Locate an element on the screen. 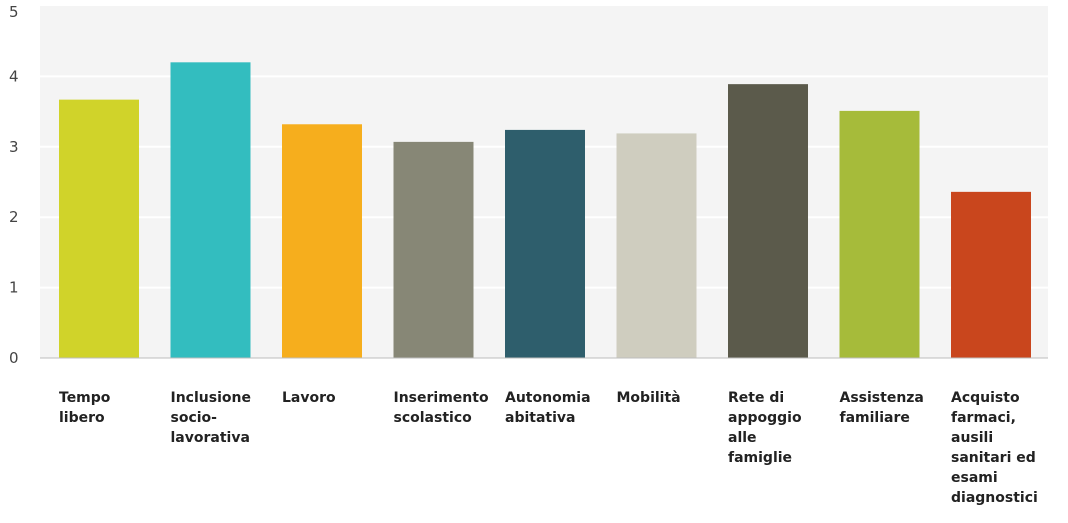  y-tick-label: 1 is located at coordinates (14, 288).